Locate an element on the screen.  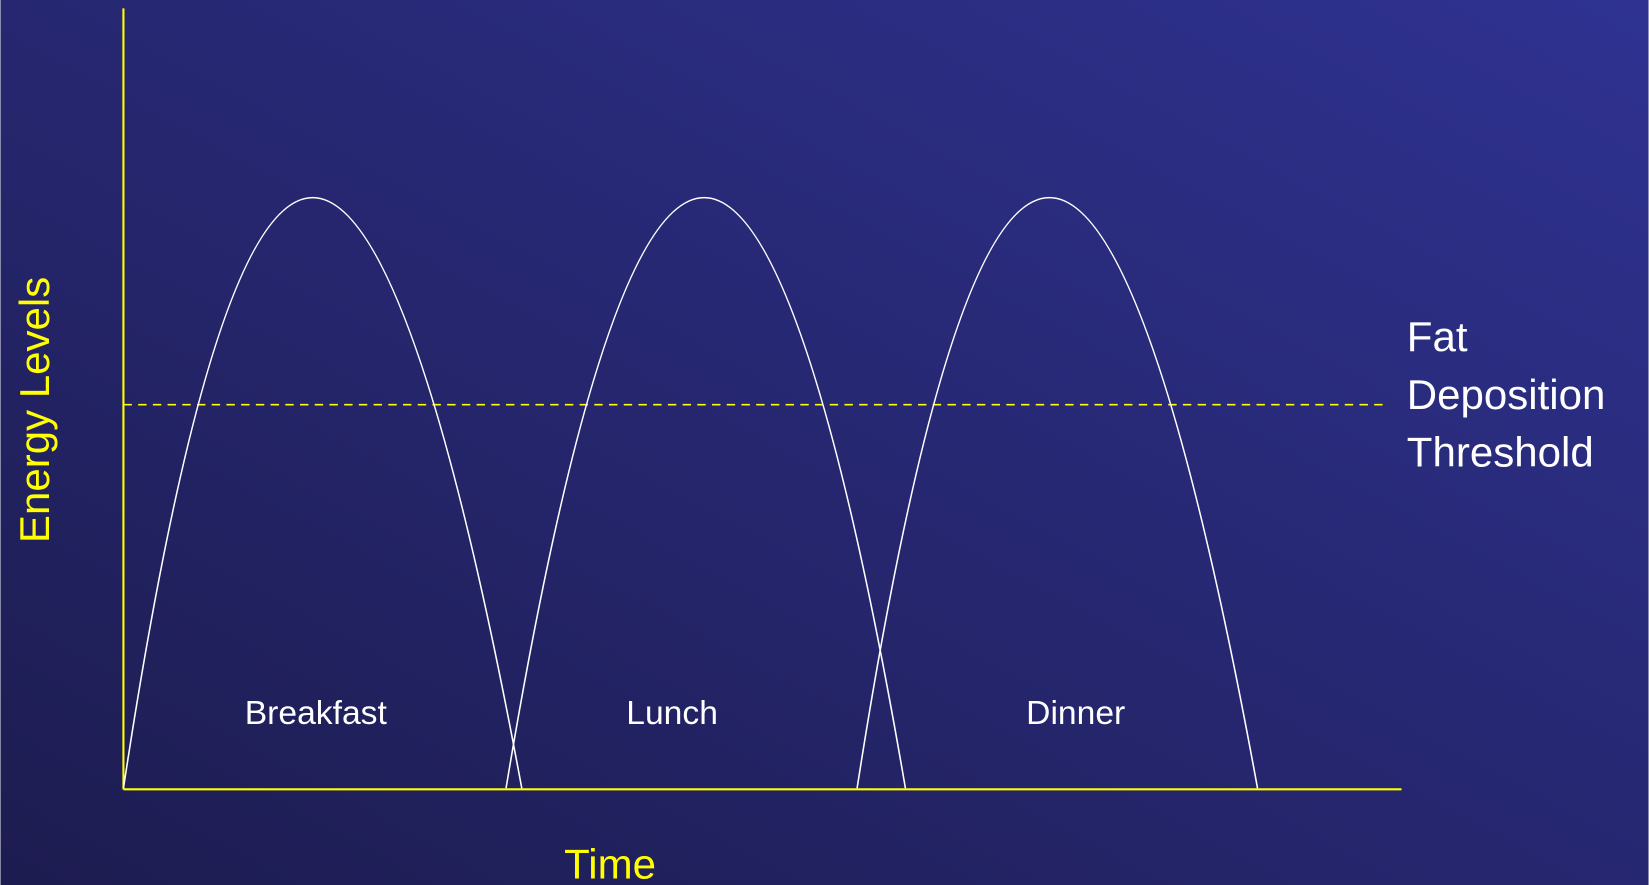
x-axis-label: Time is located at coordinates (610, 863).